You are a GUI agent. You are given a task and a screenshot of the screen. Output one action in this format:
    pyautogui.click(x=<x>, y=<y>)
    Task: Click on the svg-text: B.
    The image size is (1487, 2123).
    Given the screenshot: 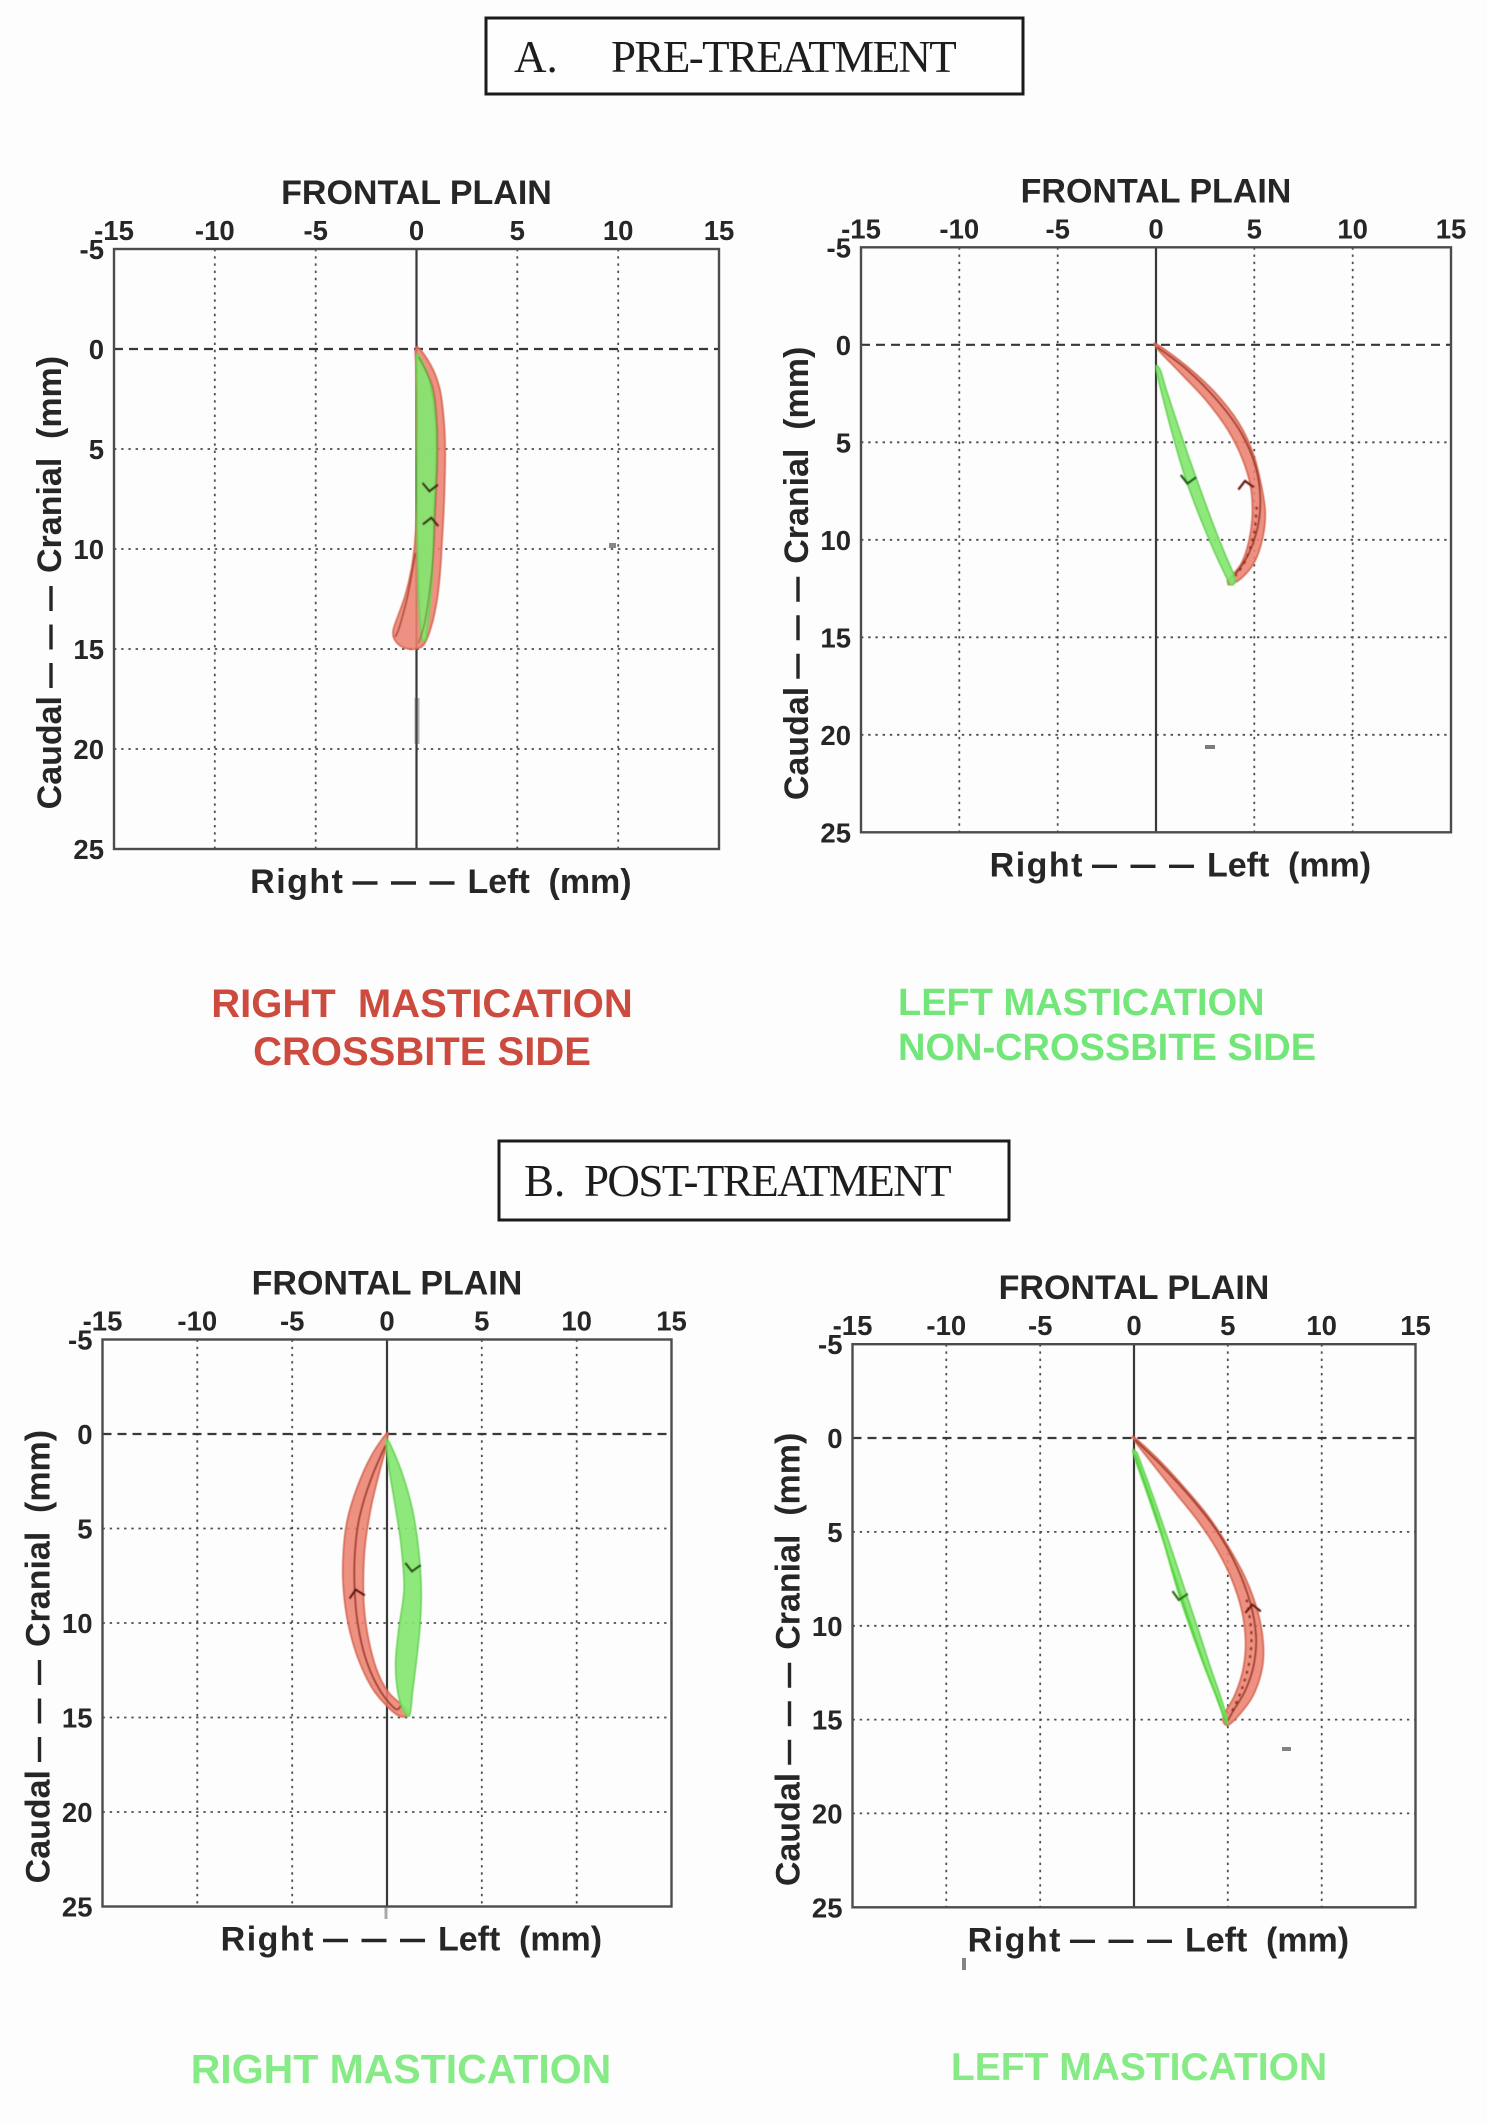 What is the action you would take?
    pyautogui.click(x=544, y=1181)
    